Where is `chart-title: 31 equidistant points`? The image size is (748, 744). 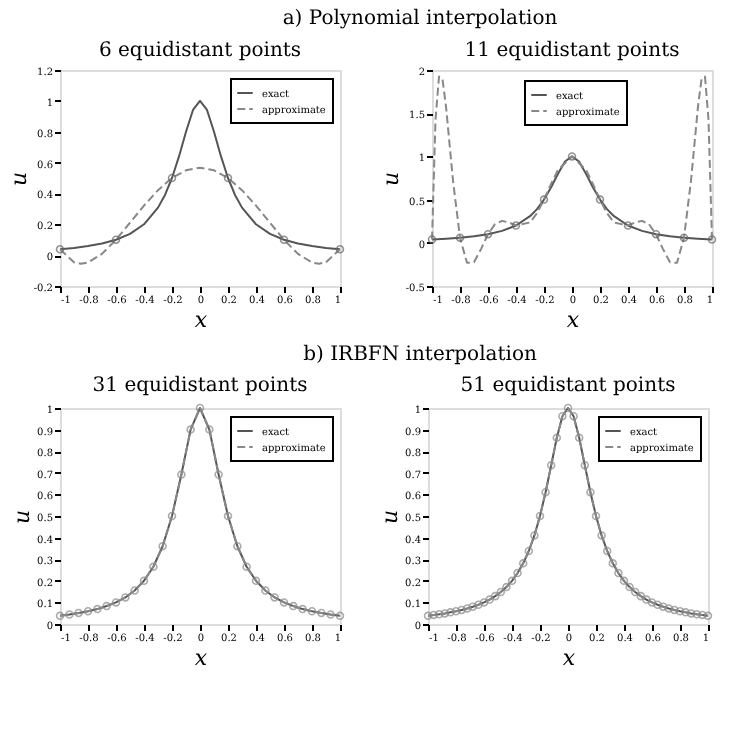 chart-title: 31 equidistant points is located at coordinates (200, 386).